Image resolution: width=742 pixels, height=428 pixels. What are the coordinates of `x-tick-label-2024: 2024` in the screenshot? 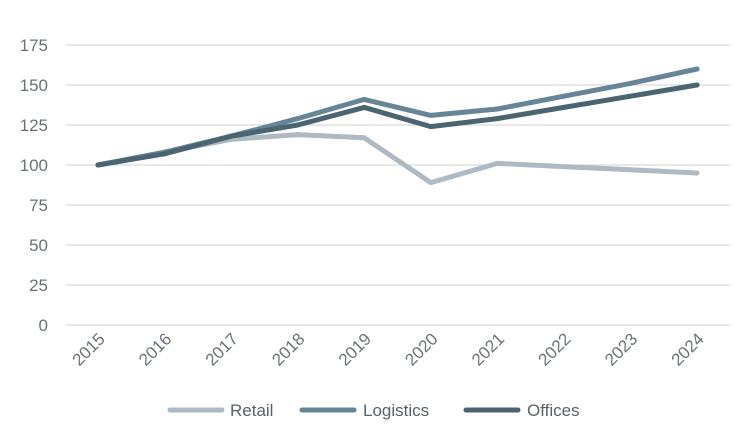 It's located at (688, 349).